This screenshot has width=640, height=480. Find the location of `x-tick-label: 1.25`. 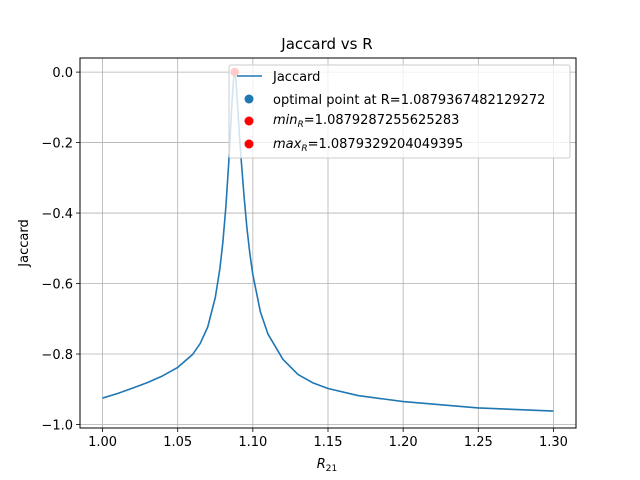

x-tick-label: 1.25 is located at coordinates (478, 442).